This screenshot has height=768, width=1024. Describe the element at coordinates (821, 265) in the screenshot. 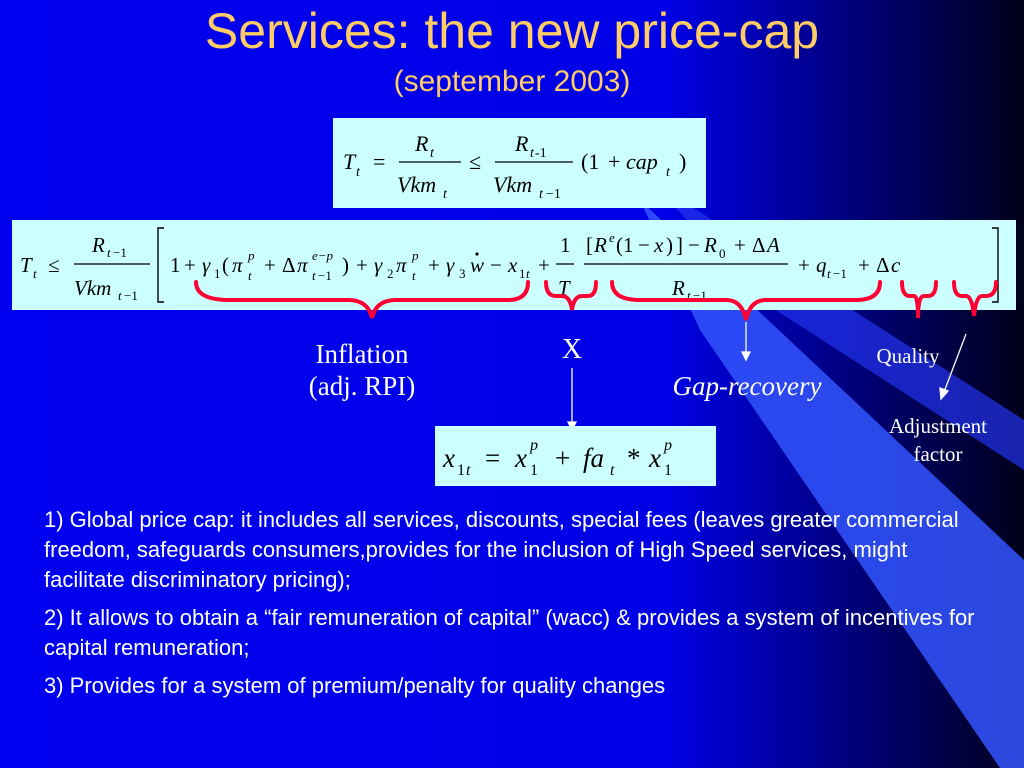

I see `svg-text: q` at that location.